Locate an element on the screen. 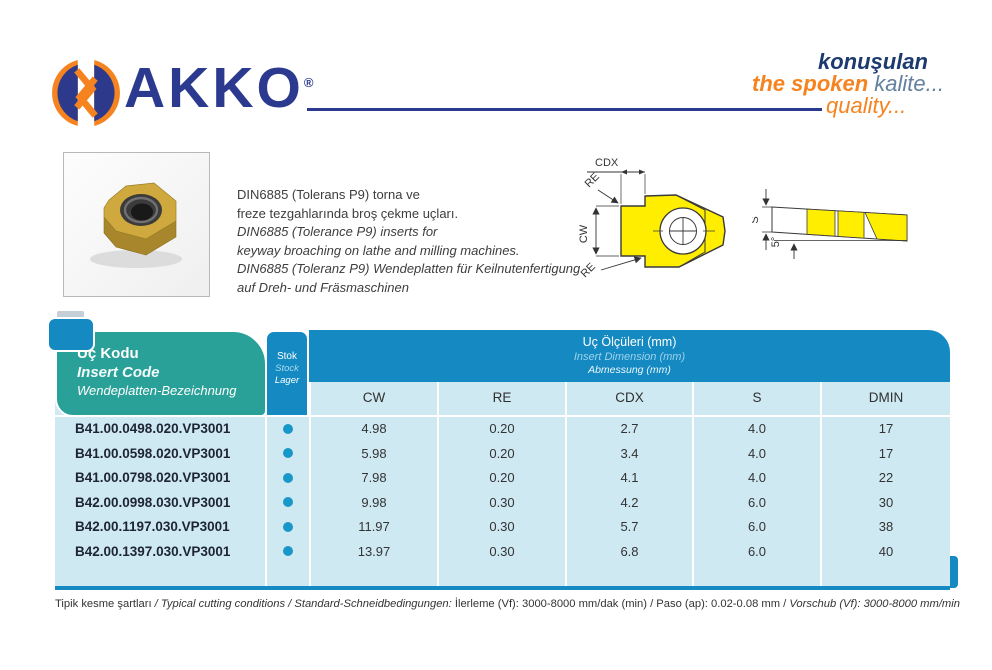 Image resolution: width=992 pixels, height=670 pixels. dim-label-re-bottom: RE is located at coordinates (588, 270).